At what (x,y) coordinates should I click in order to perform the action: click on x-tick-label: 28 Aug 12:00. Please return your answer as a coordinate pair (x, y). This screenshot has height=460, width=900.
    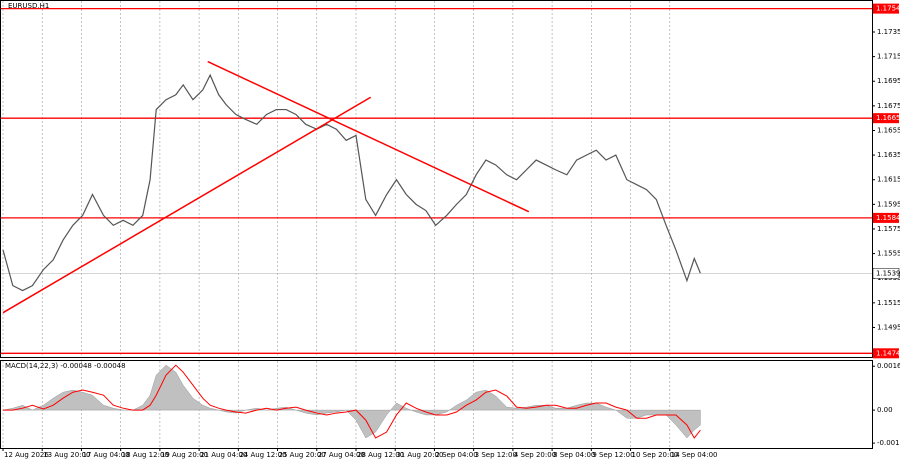
    Looking at the image, I should click on (380, 455).